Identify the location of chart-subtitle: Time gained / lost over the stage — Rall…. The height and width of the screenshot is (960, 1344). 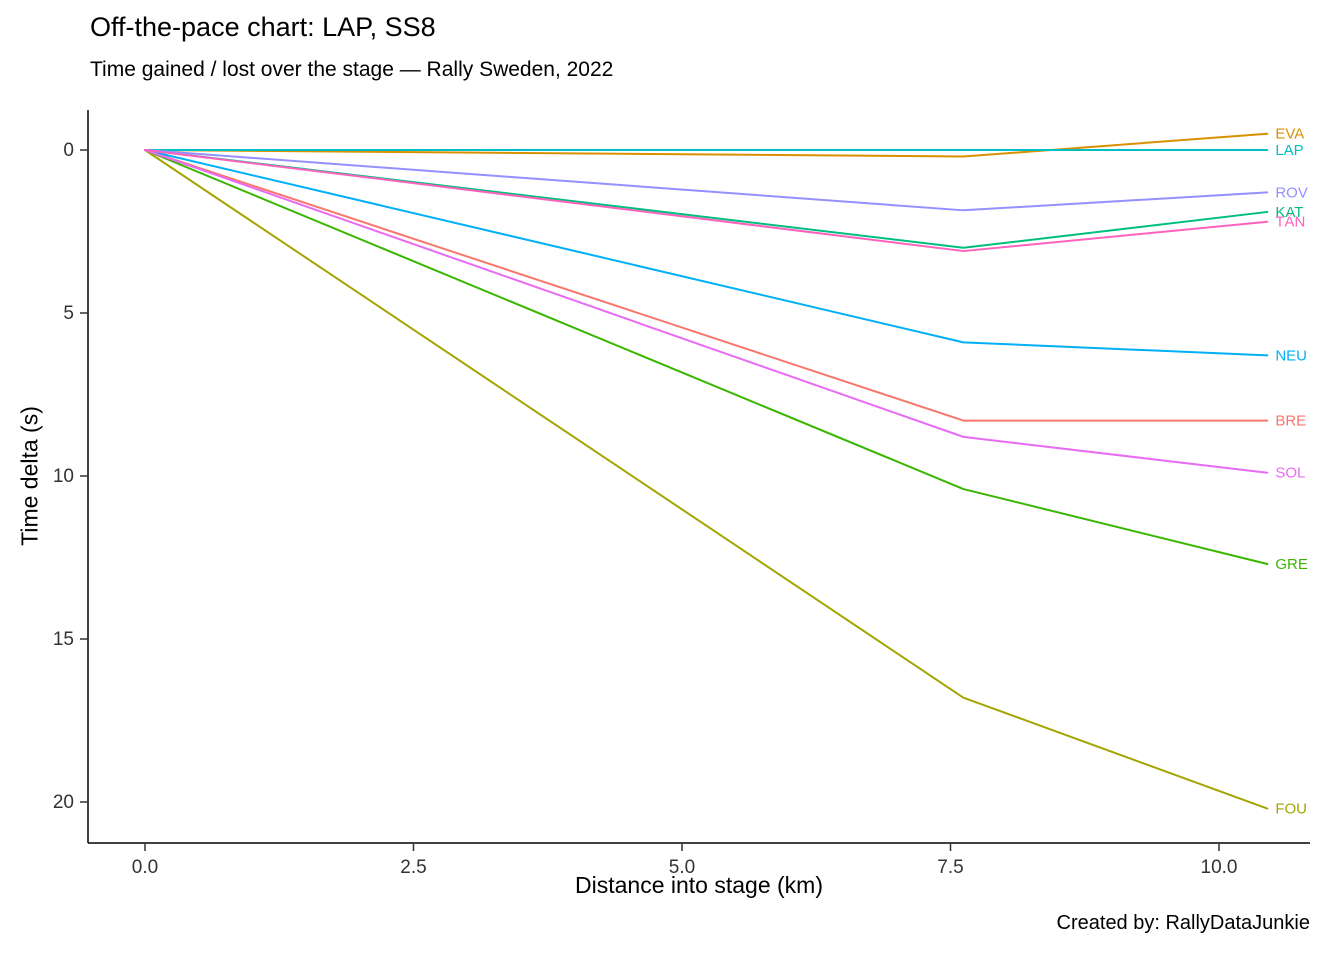
(352, 69).